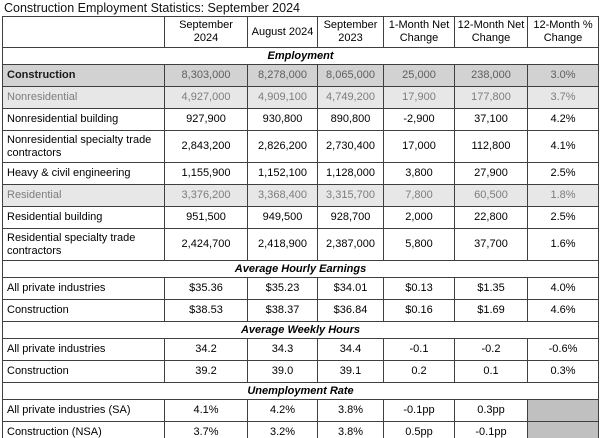  Describe the element at coordinates (419, 173) in the screenshot. I see `table-cell: 3,800` at that location.